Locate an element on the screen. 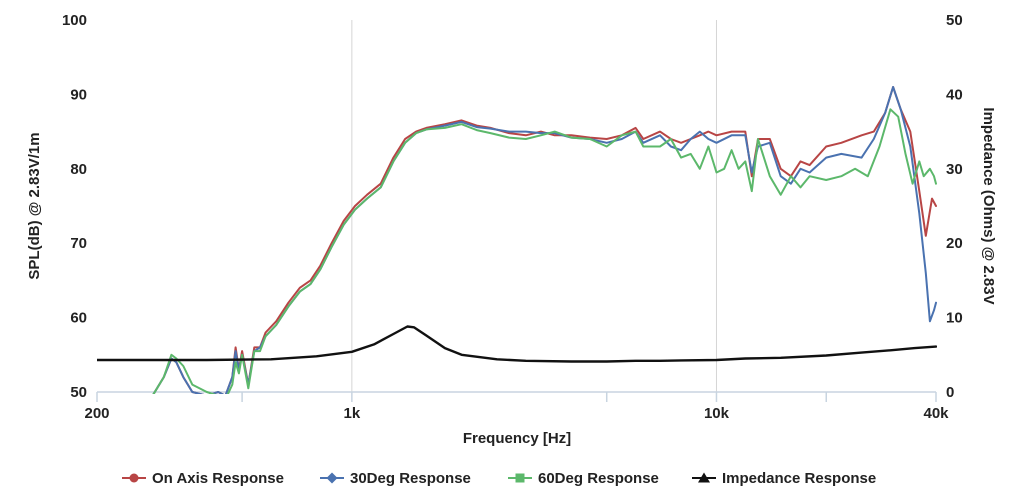 Image resolution: width=1024 pixels, height=500 pixels. x-tick-label: 200 is located at coordinates (96, 413).